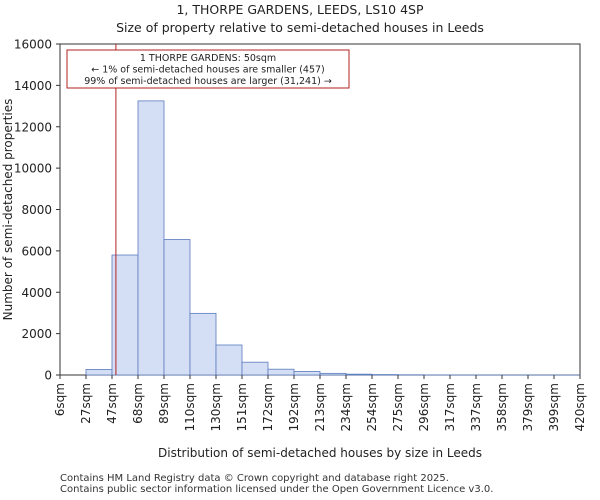 The height and width of the screenshot is (500, 600). I want to click on y-tick-label: 6000, so click(36, 251).